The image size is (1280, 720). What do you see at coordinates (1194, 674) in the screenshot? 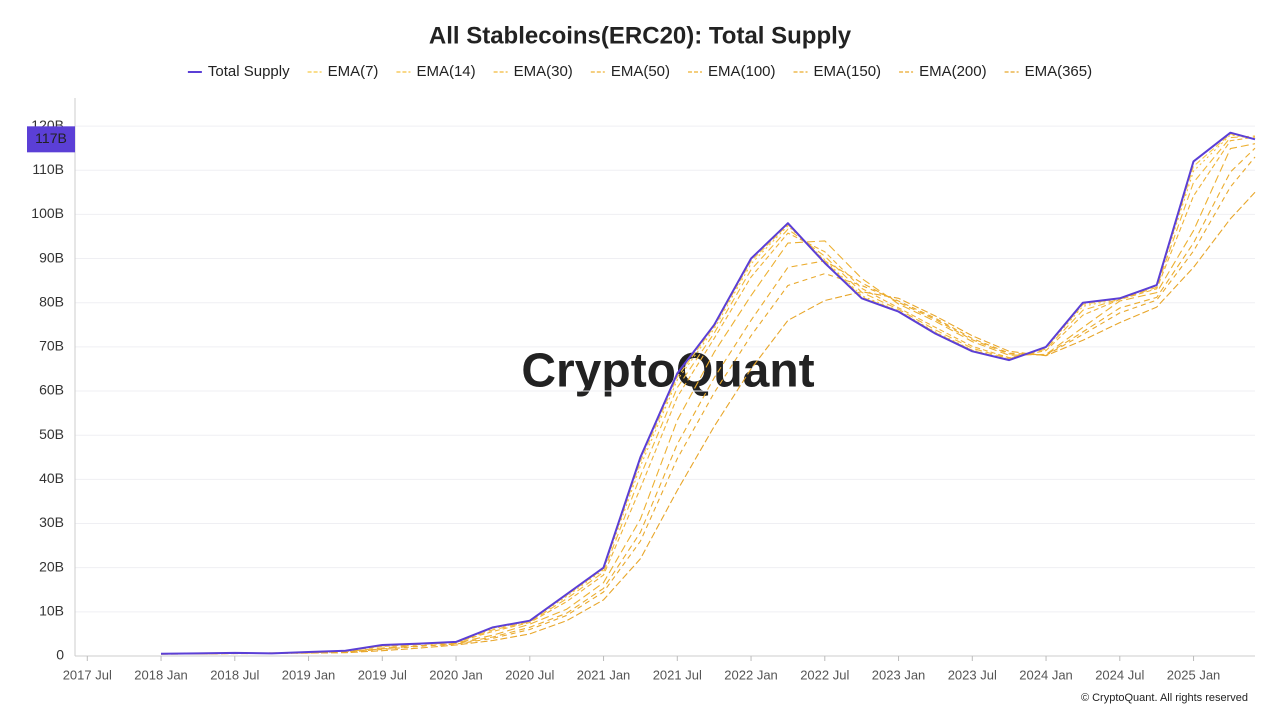
I see `x-tick-label: 2025 Jan` at bounding box center [1194, 674].